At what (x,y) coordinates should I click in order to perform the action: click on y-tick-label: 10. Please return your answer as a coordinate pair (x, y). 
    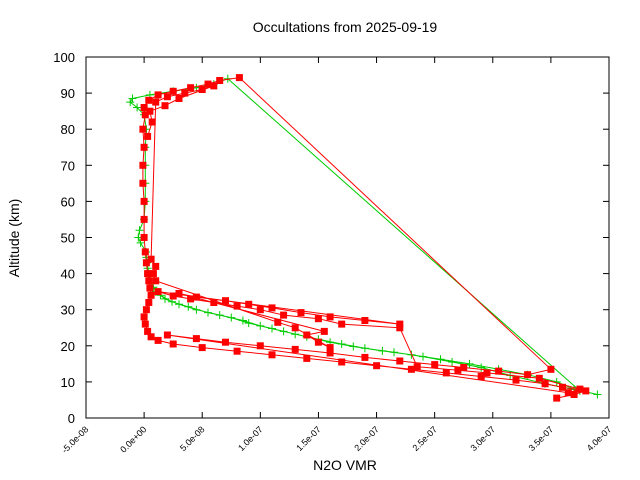
    Looking at the image, I should click on (68, 382).